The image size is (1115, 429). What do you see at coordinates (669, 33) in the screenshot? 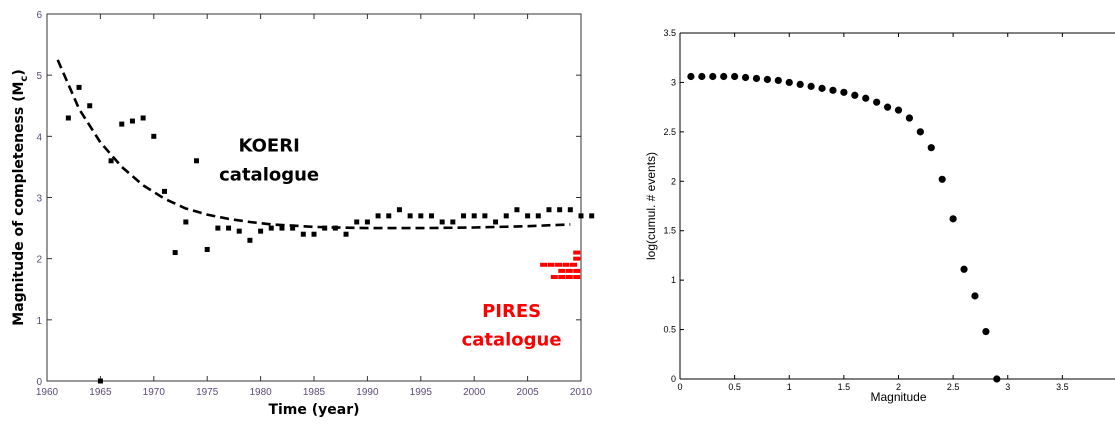
I see `y-tick-label: 3.5` at bounding box center [669, 33].